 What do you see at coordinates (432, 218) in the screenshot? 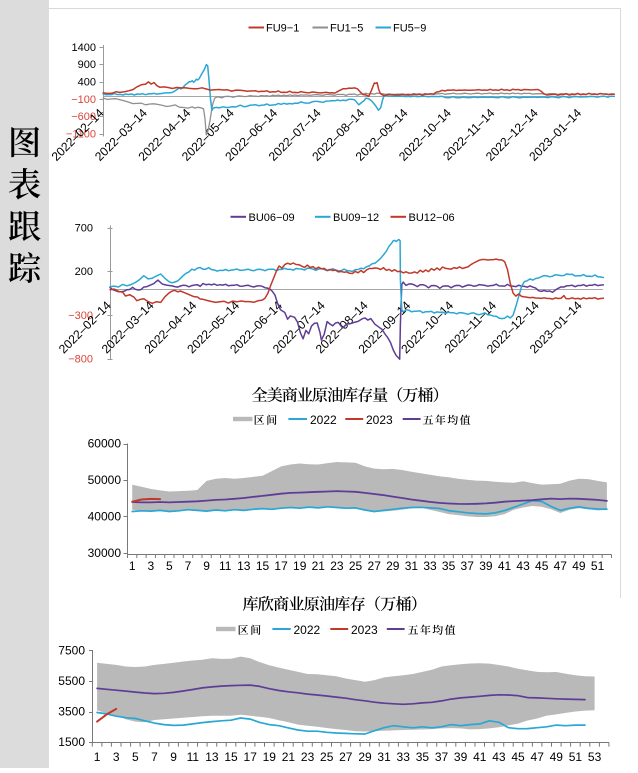
I see `svg-text: BU12−06` at bounding box center [432, 218].